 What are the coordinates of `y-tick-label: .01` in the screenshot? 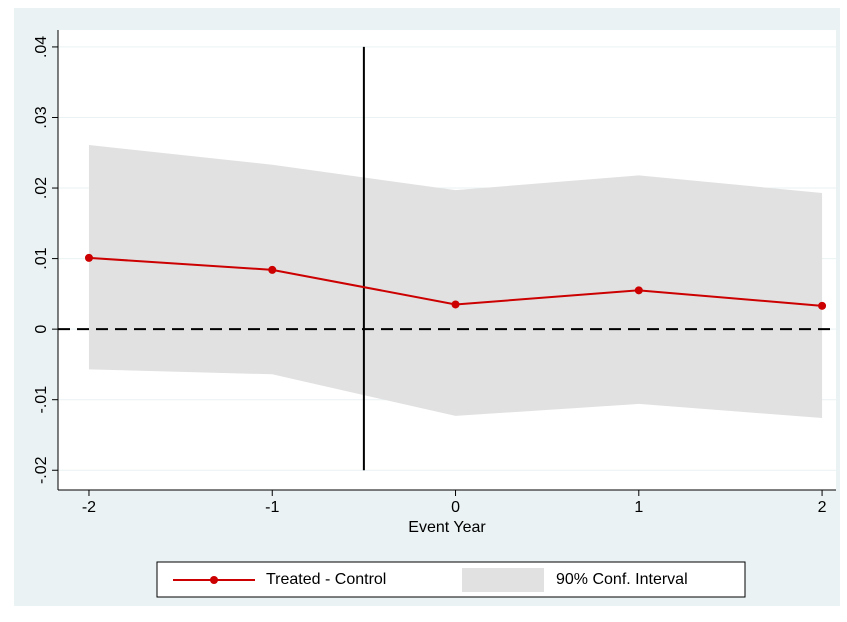 It's located at (41, 258).